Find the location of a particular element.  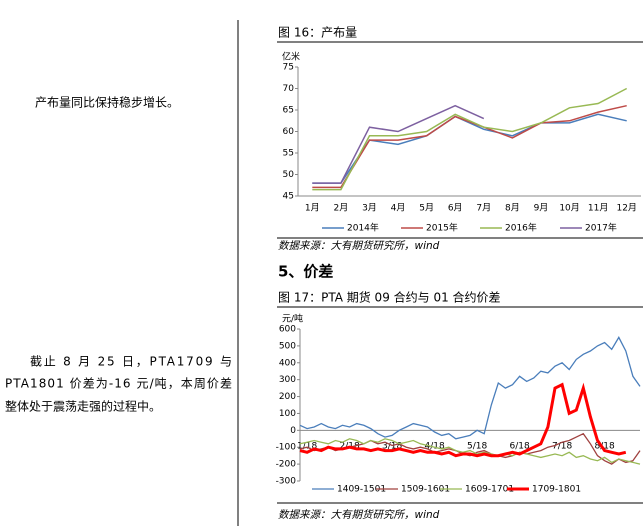

x-tick-label: 8月 is located at coordinates (512, 208).